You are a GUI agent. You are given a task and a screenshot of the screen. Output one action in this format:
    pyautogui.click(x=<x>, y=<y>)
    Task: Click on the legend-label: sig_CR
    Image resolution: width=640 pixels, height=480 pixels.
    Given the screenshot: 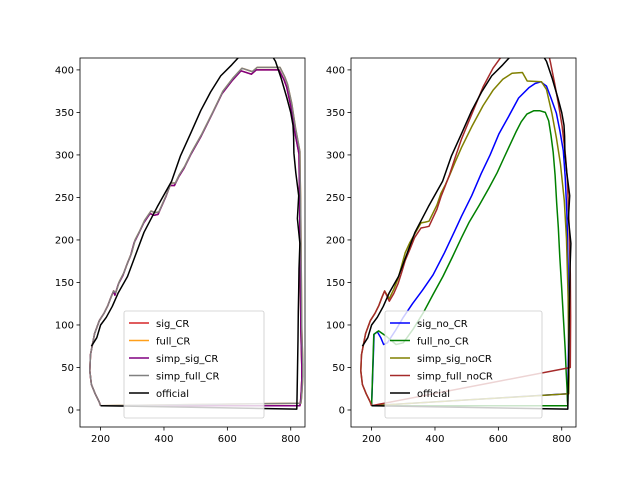 What is the action you would take?
    pyautogui.click(x=172, y=324)
    